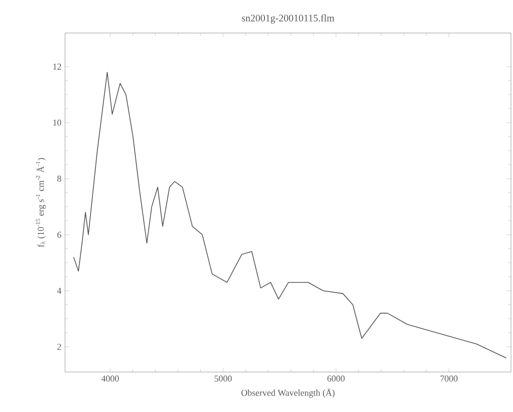 This screenshot has width=513, height=412. What do you see at coordinates (336, 379) in the screenshot?
I see `x-tick-label: 6000` at bounding box center [336, 379].